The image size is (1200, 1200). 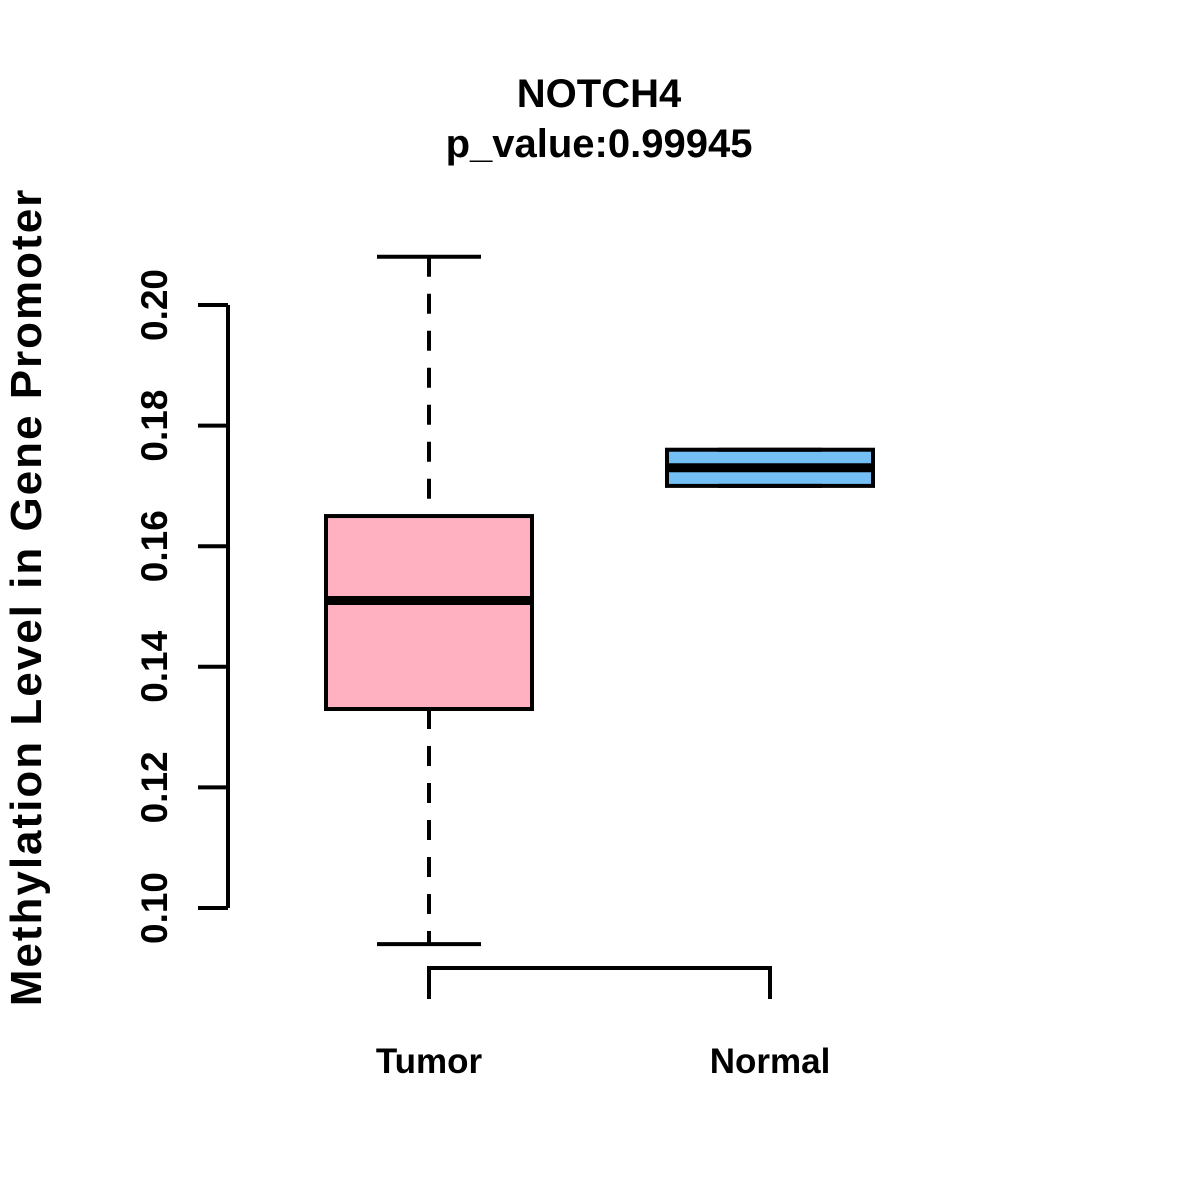 What do you see at coordinates (154, 908) in the screenshot?
I see `y-tick-label: 0.10` at bounding box center [154, 908].